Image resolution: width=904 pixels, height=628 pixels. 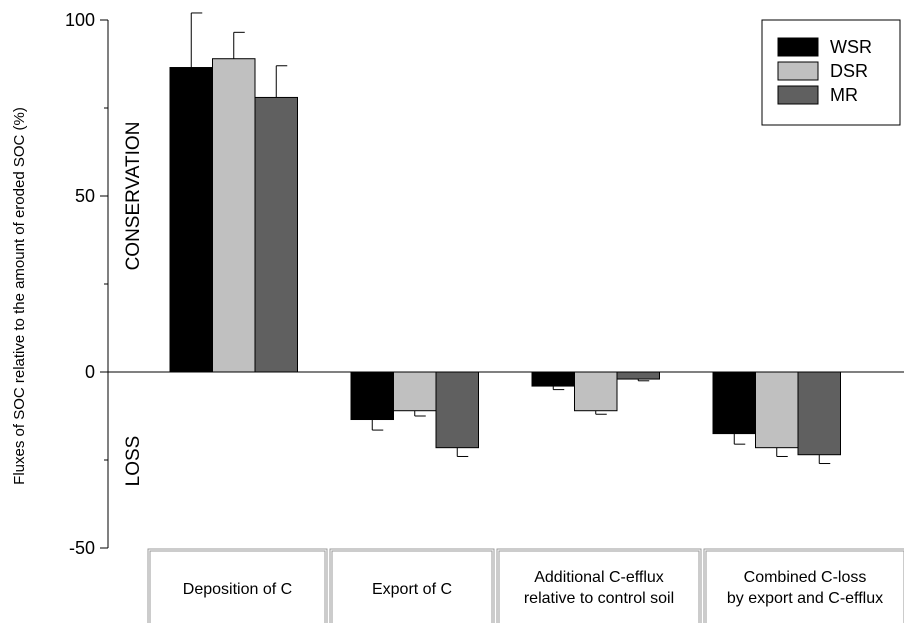 I want to click on legend-label: DSR, so click(x=849, y=71).